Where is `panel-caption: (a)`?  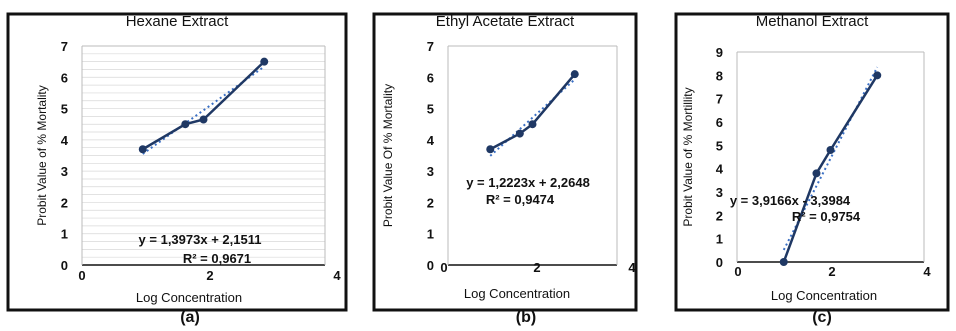
panel-caption: (a) is located at coordinates (190, 317).